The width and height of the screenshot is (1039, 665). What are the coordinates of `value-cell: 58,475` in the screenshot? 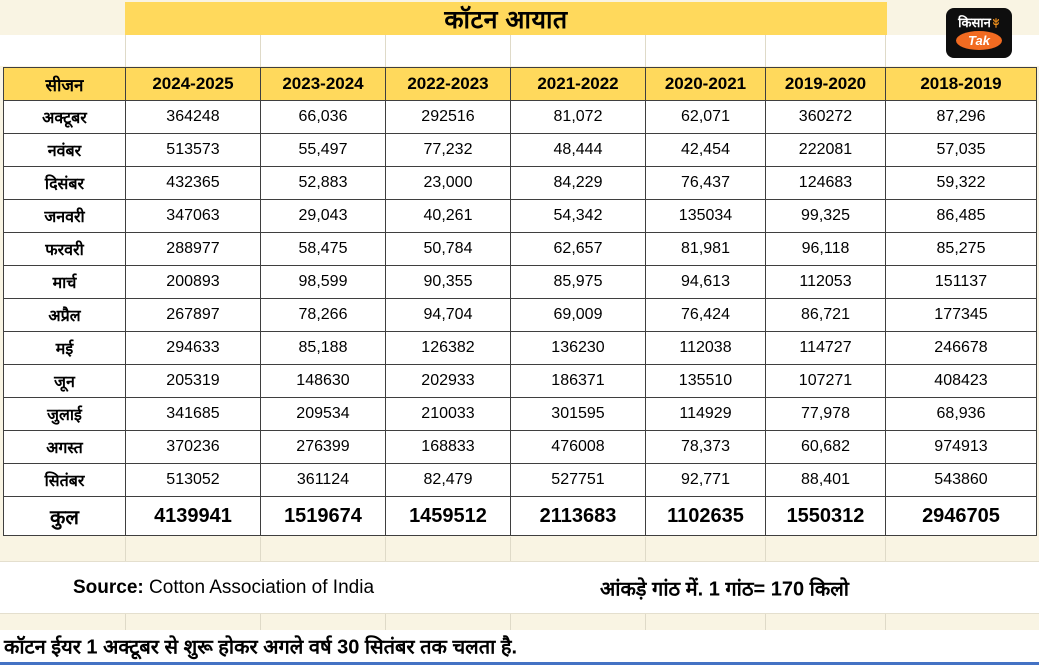 It's located at (323, 249).